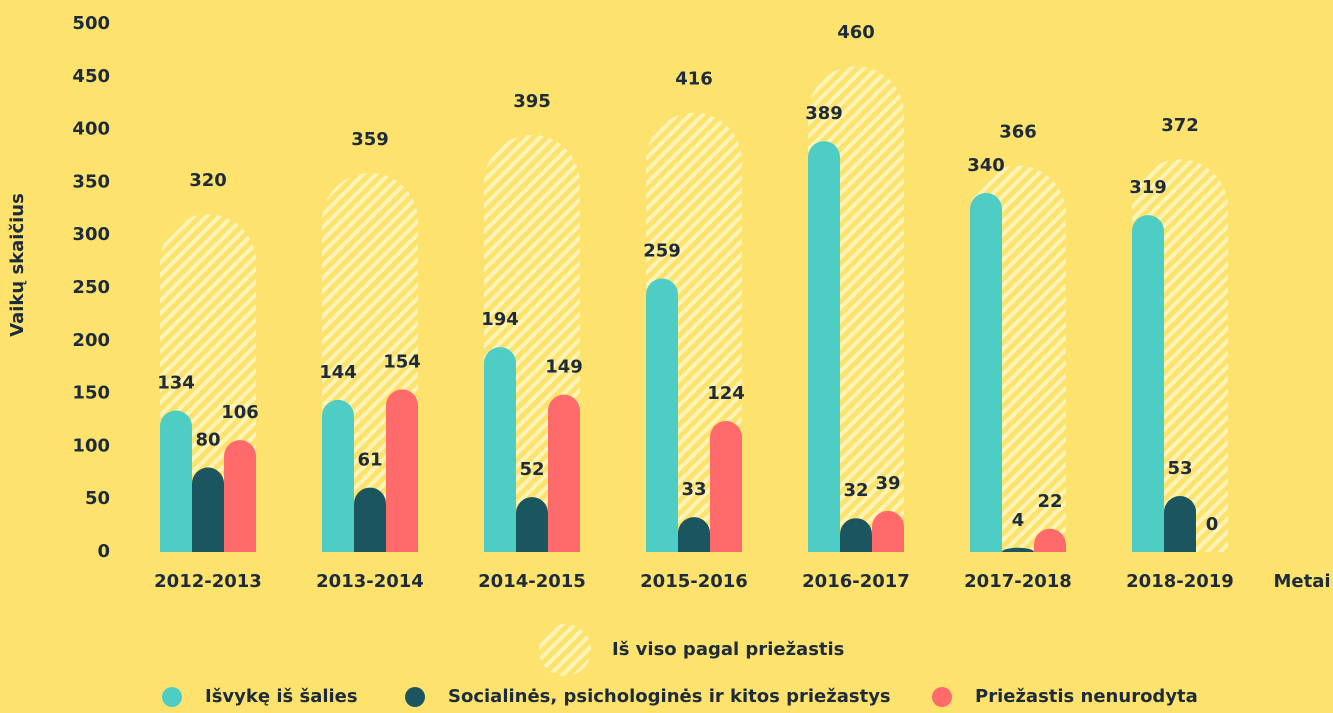  Describe the element at coordinates (370, 581) in the screenshot. I see `x-tick-label: 2013-2014` at that location.